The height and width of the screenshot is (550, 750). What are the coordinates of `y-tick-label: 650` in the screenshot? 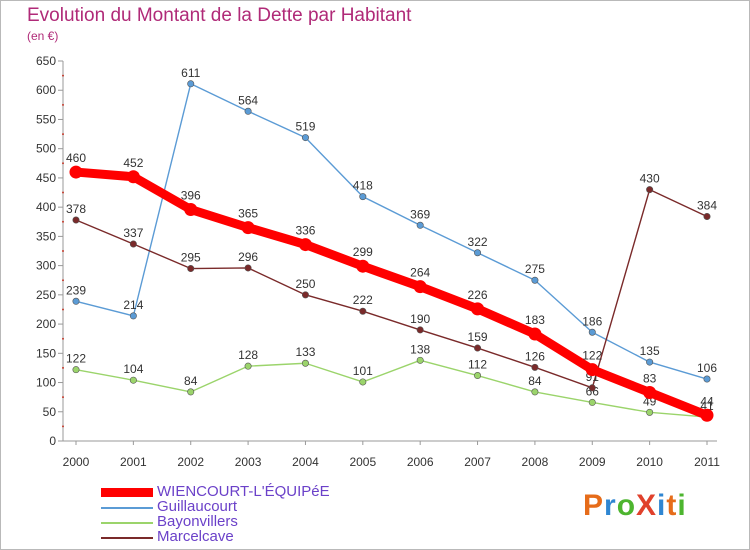 It's located at (46, 61).